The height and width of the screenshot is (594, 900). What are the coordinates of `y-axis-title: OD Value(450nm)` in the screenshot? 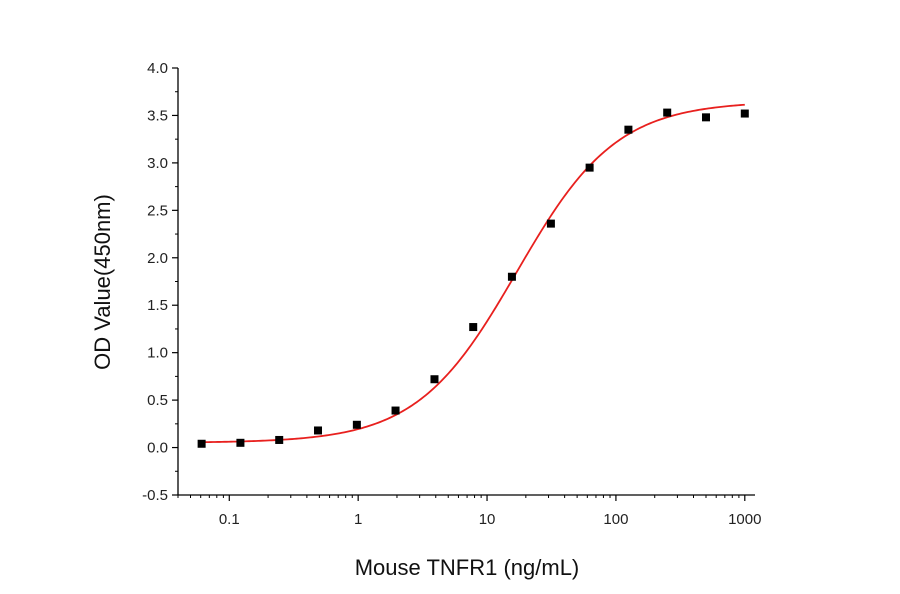 It's located at (102, 282).